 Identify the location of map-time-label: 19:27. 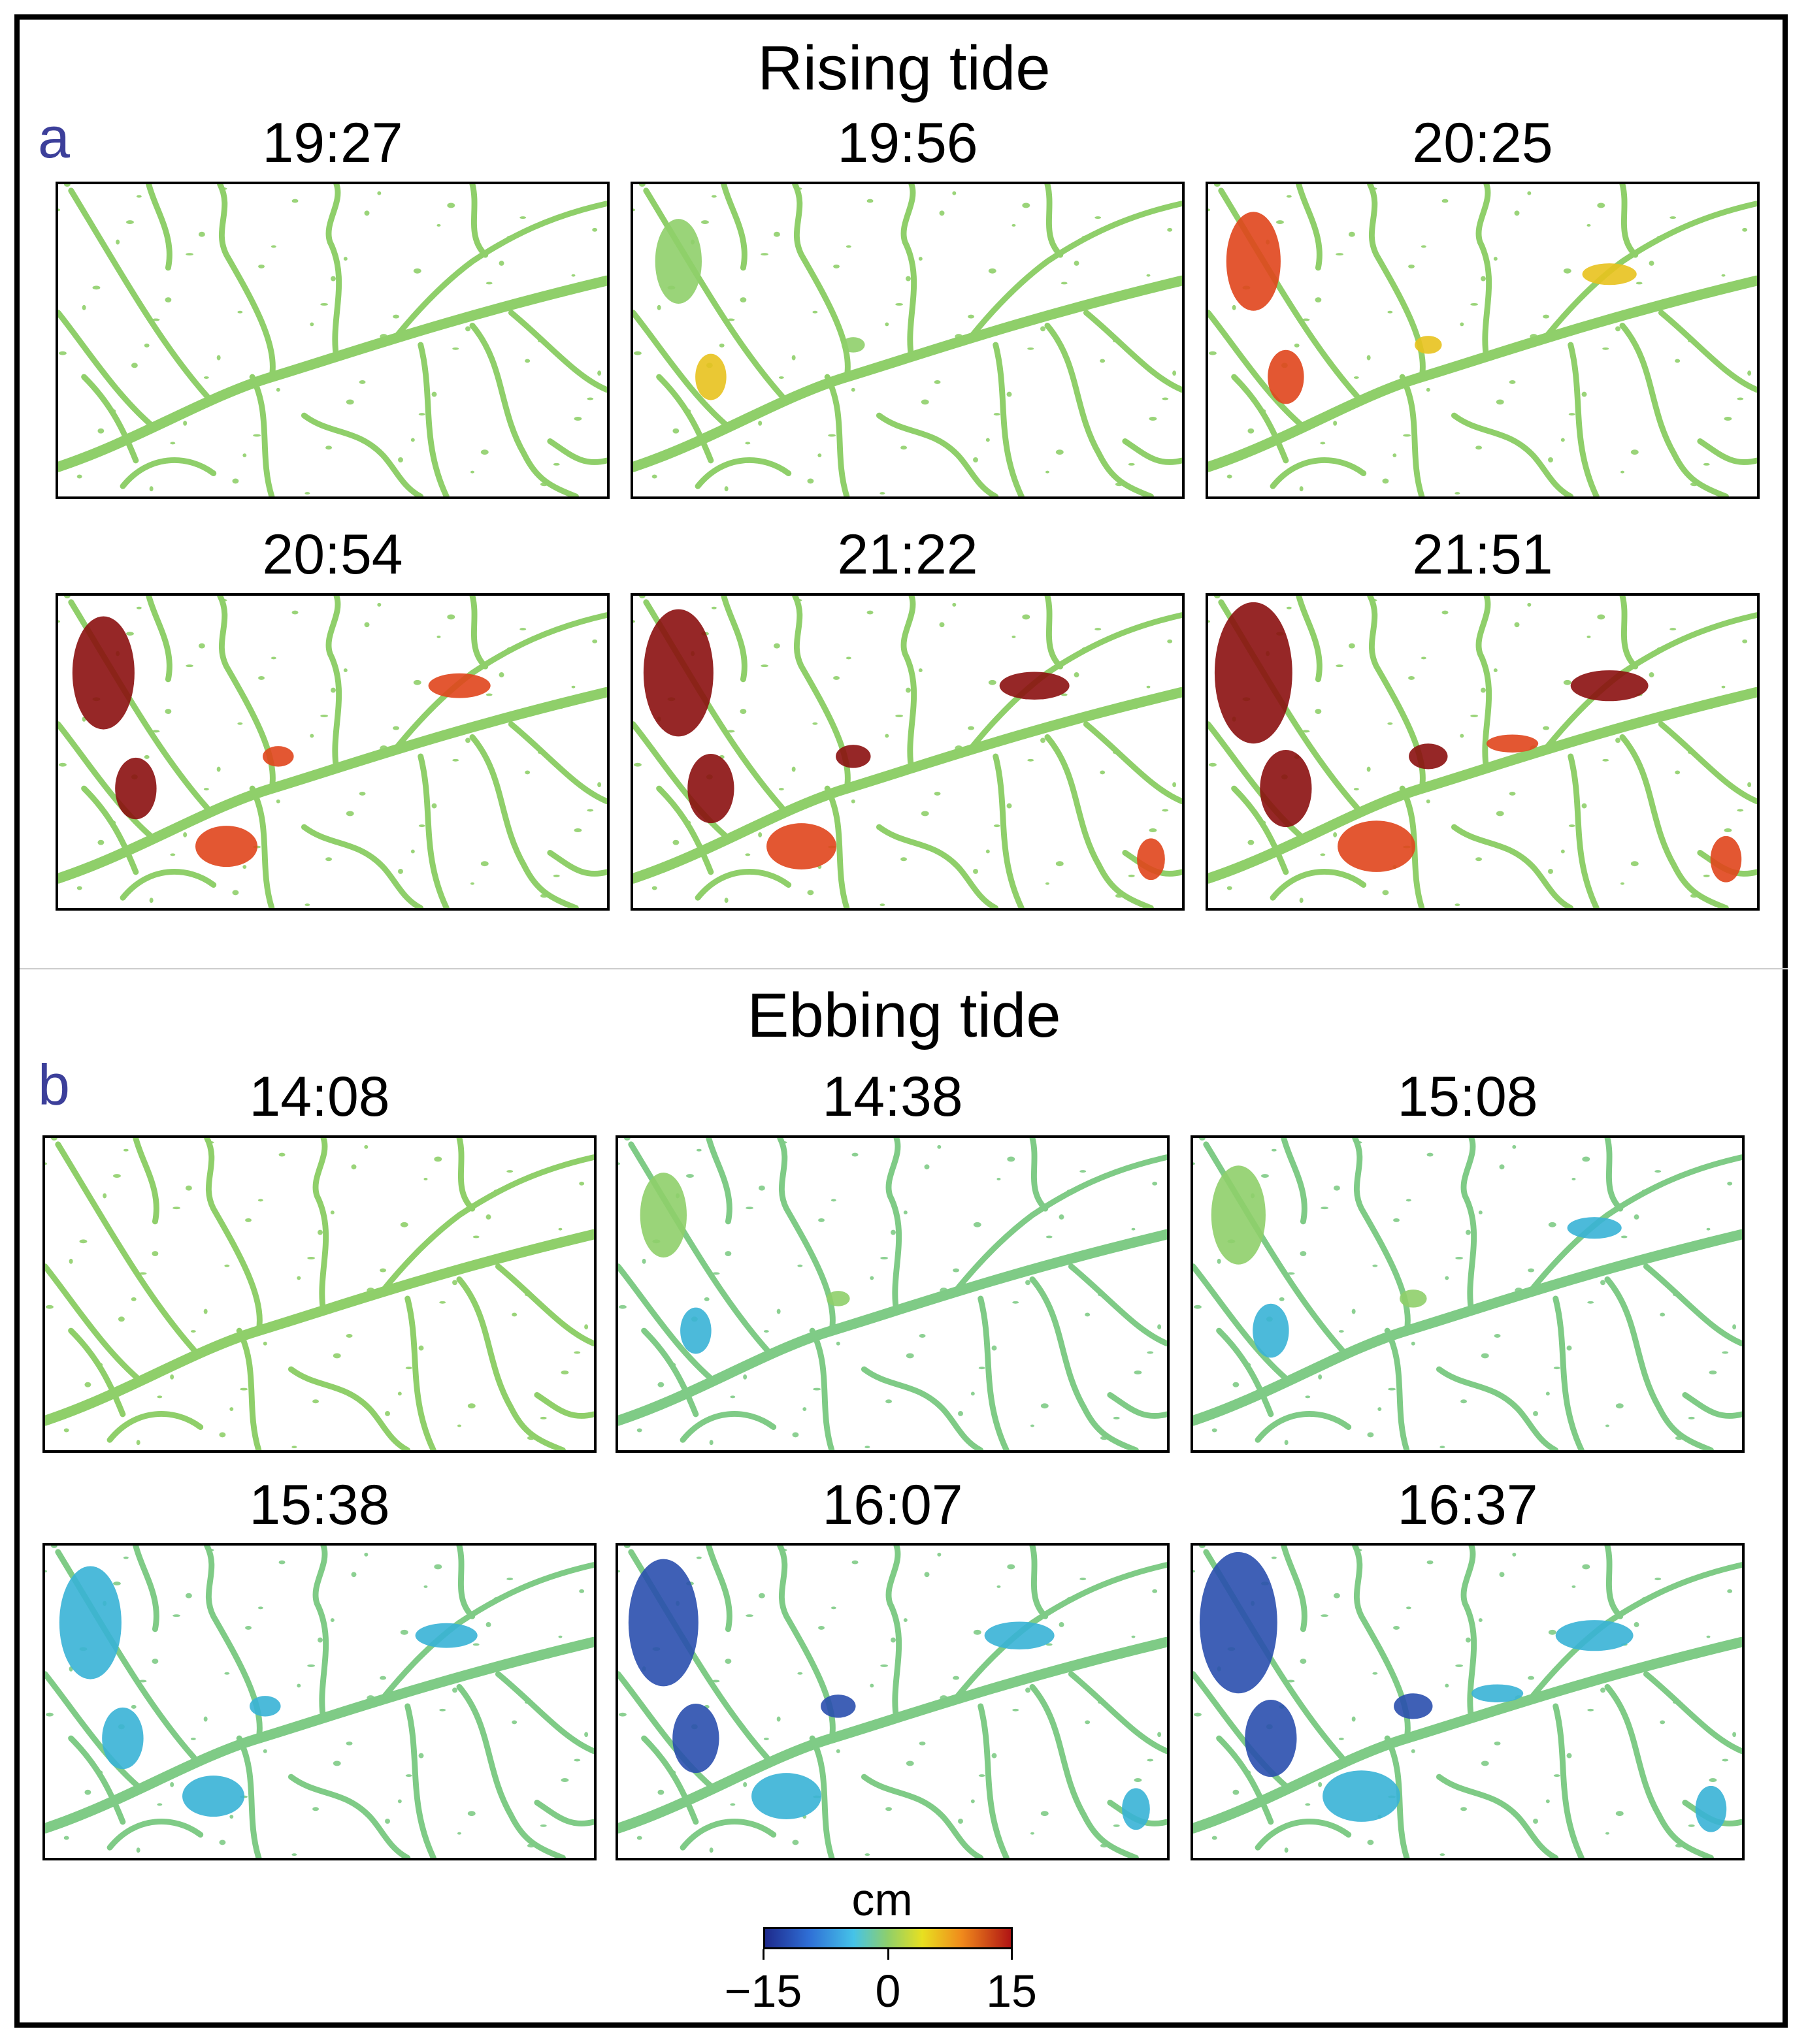
(332, 143).